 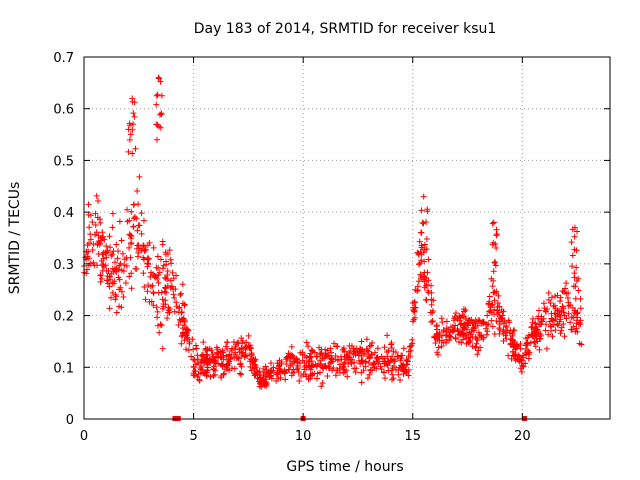 What do you see at coordinates (412, 436) in the screenshot?
I see `x-tick-label: 15` at bounding box center [412, 436].